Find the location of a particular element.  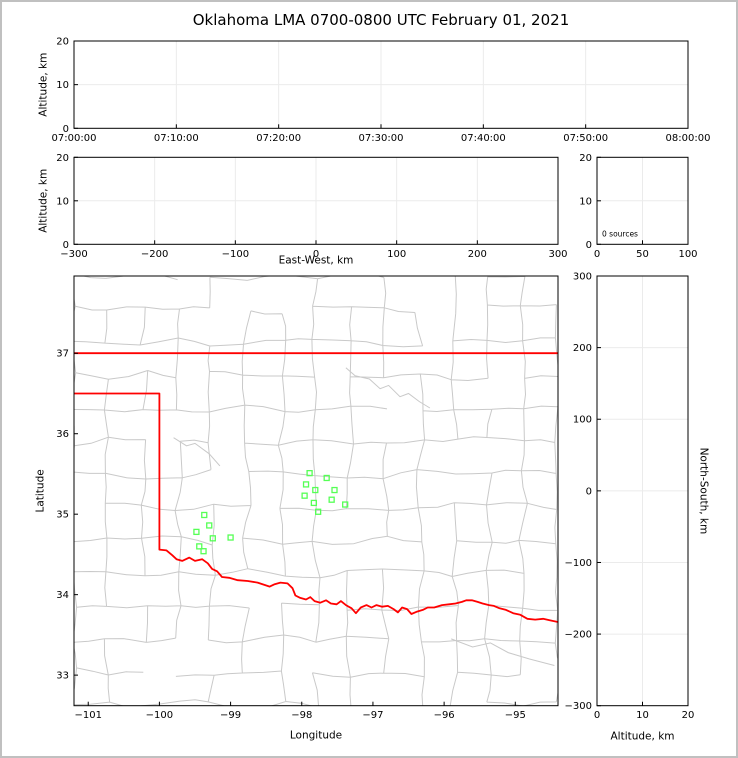

y-tick-label: 33 is located at coordinates (62, 676).